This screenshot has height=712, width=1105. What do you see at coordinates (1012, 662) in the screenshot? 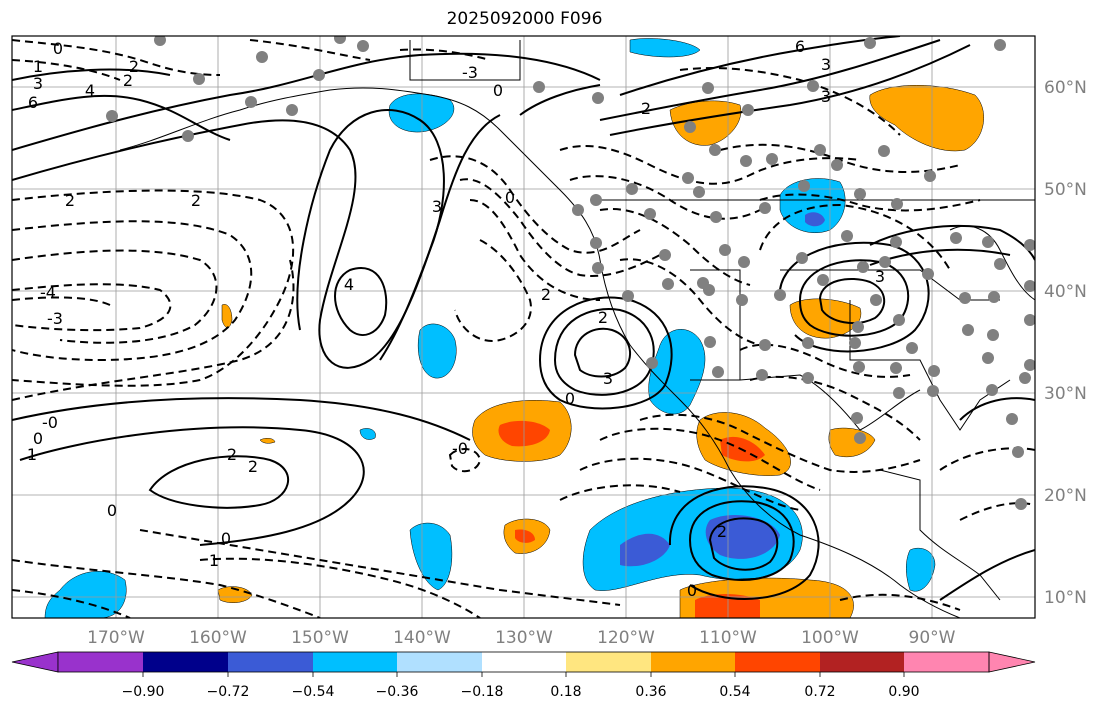
I see `colorbar-high-extend` at bounding box center [1012, 662].